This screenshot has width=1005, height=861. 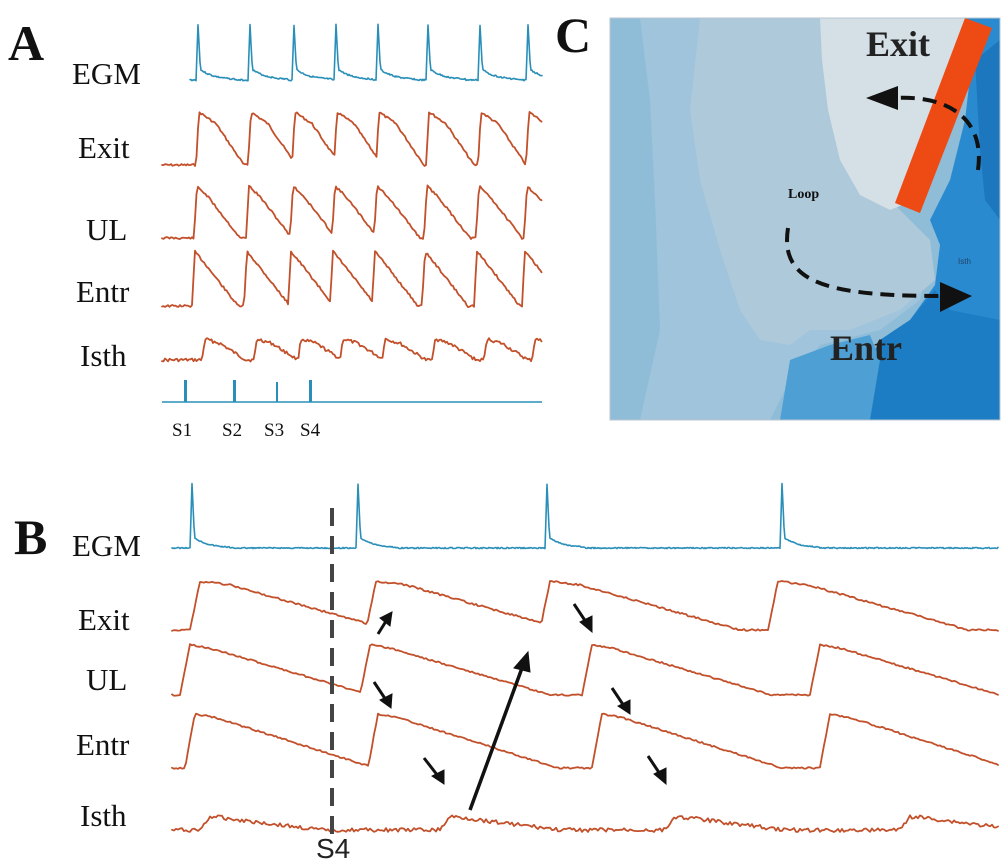 What do you see at coordinates (106, 679) in the screenshot?
I see `panel-b-label-ul: UL` at bounding box center [106, 679].